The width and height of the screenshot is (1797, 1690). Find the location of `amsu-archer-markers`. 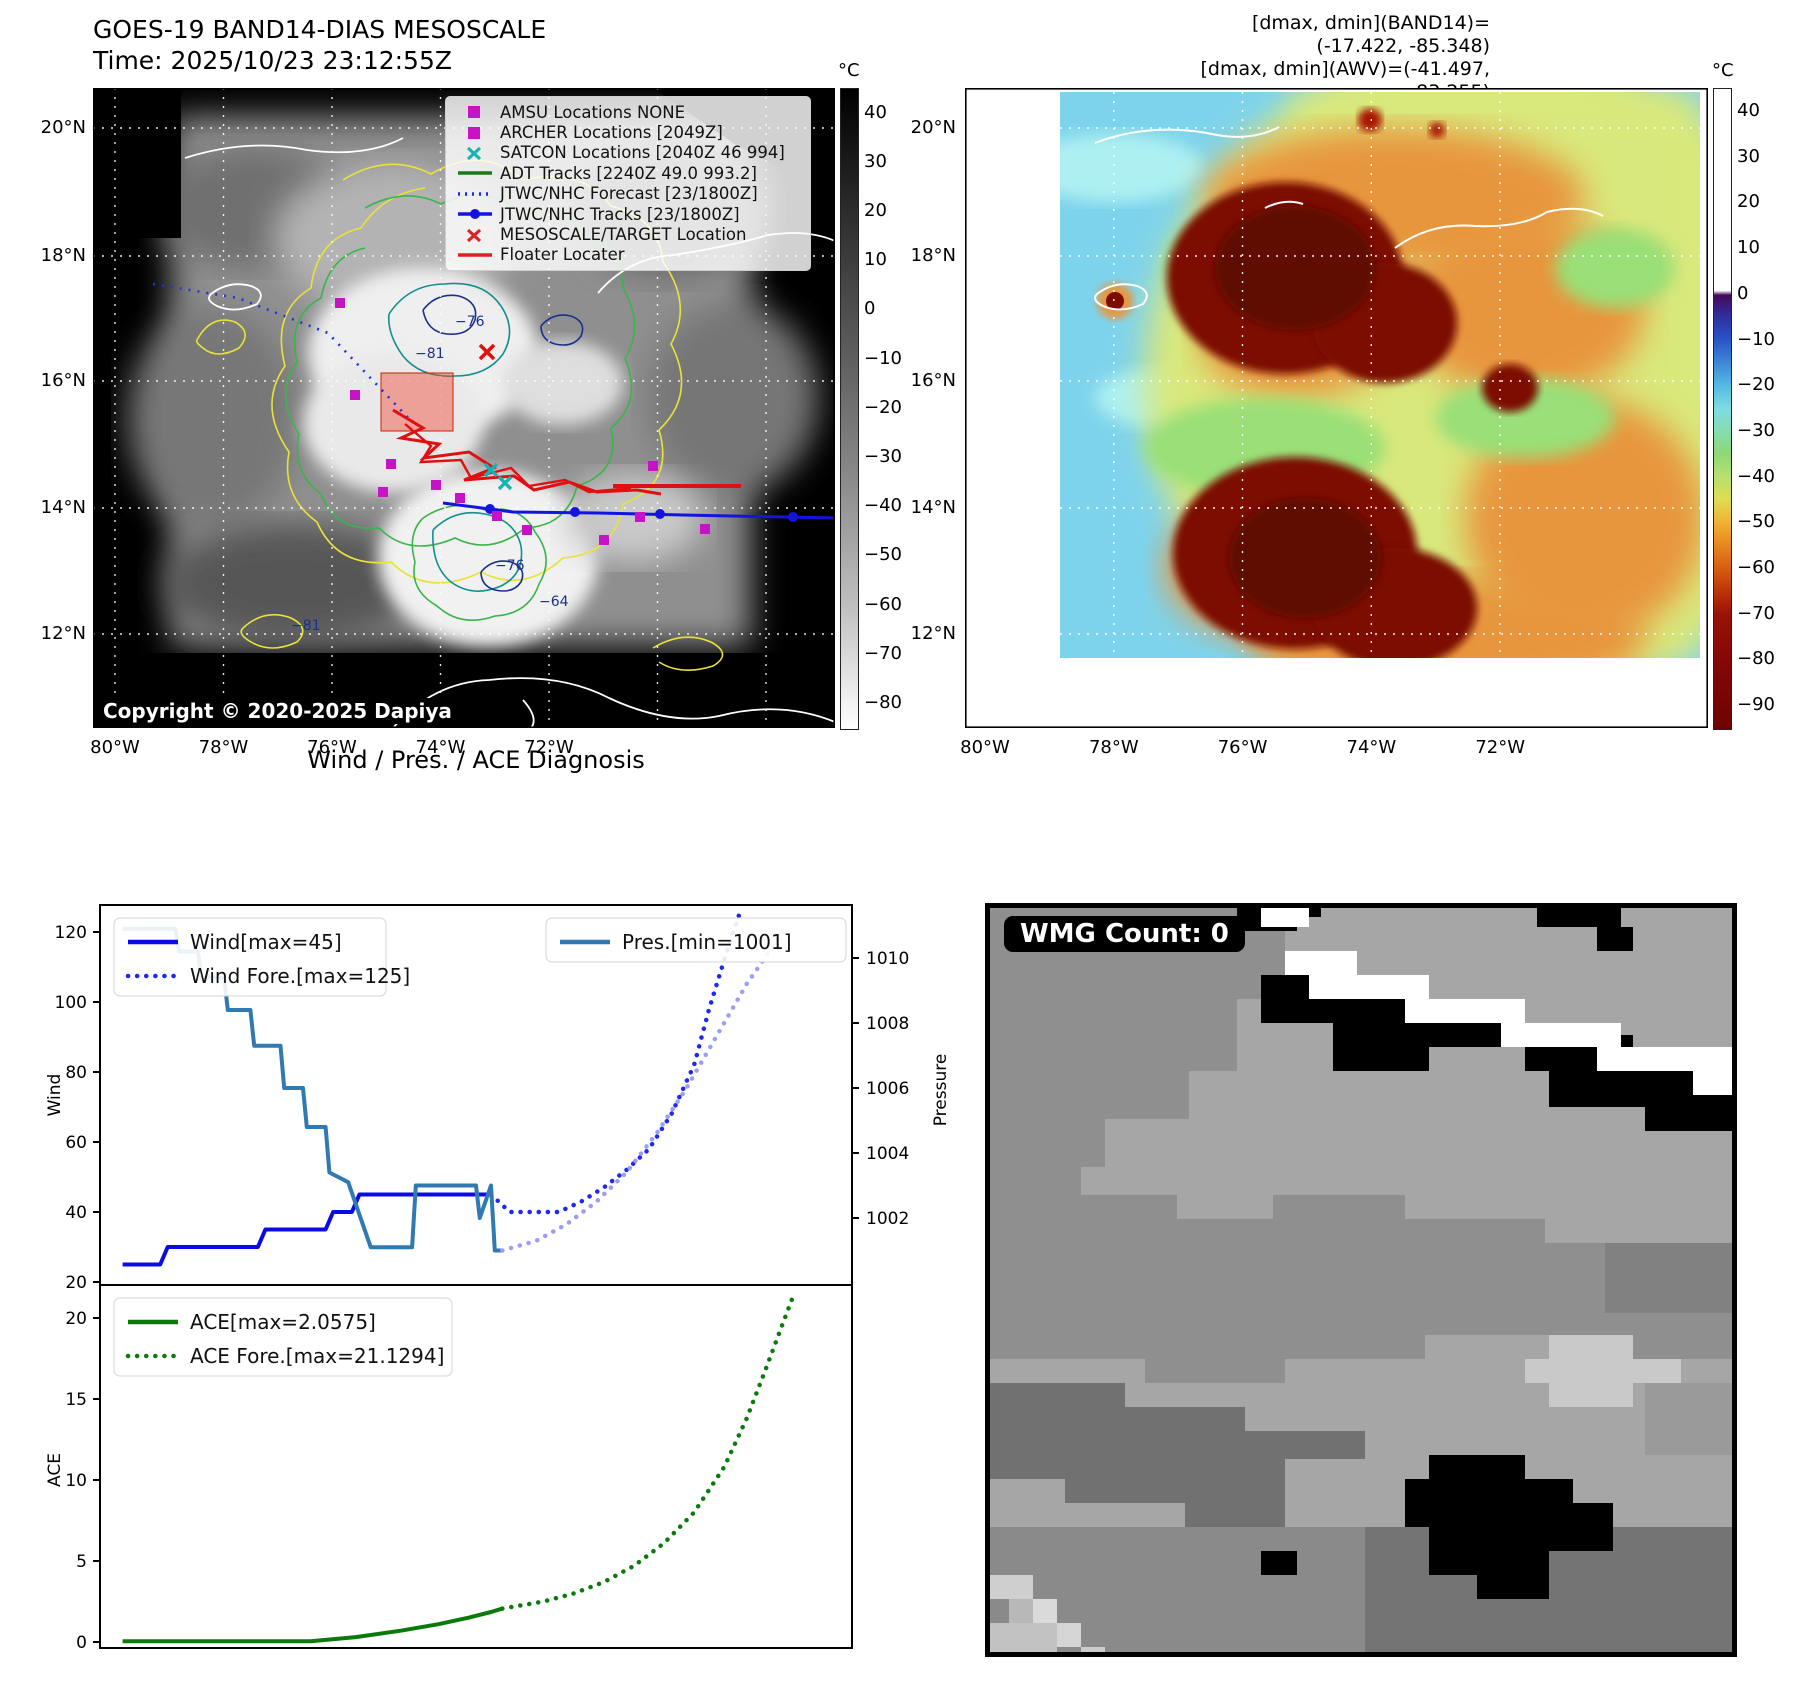

amsu-archer-markers is located at coordinates (522, 421).